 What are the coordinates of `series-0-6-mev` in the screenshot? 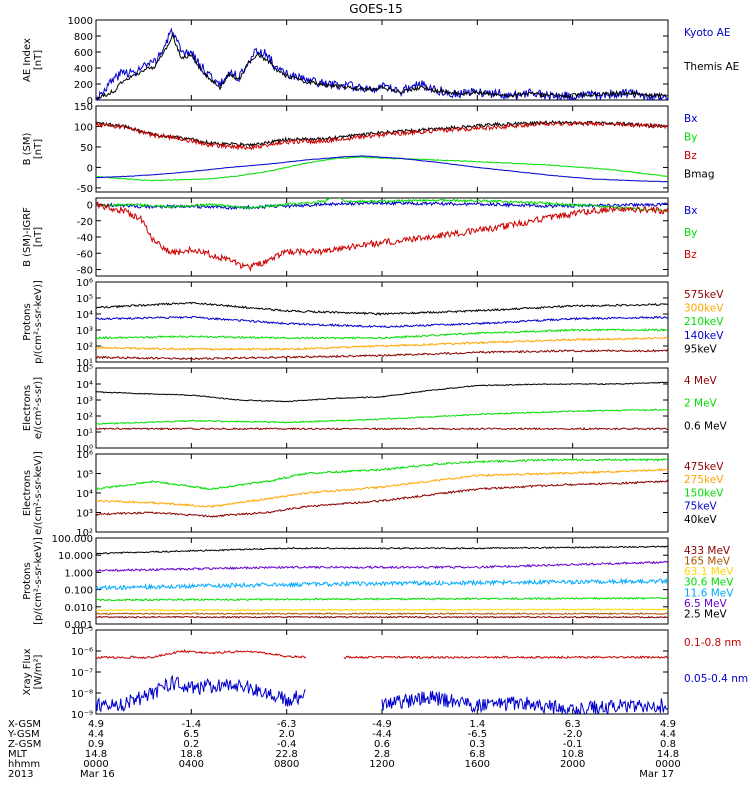 It's located at (382, 392).